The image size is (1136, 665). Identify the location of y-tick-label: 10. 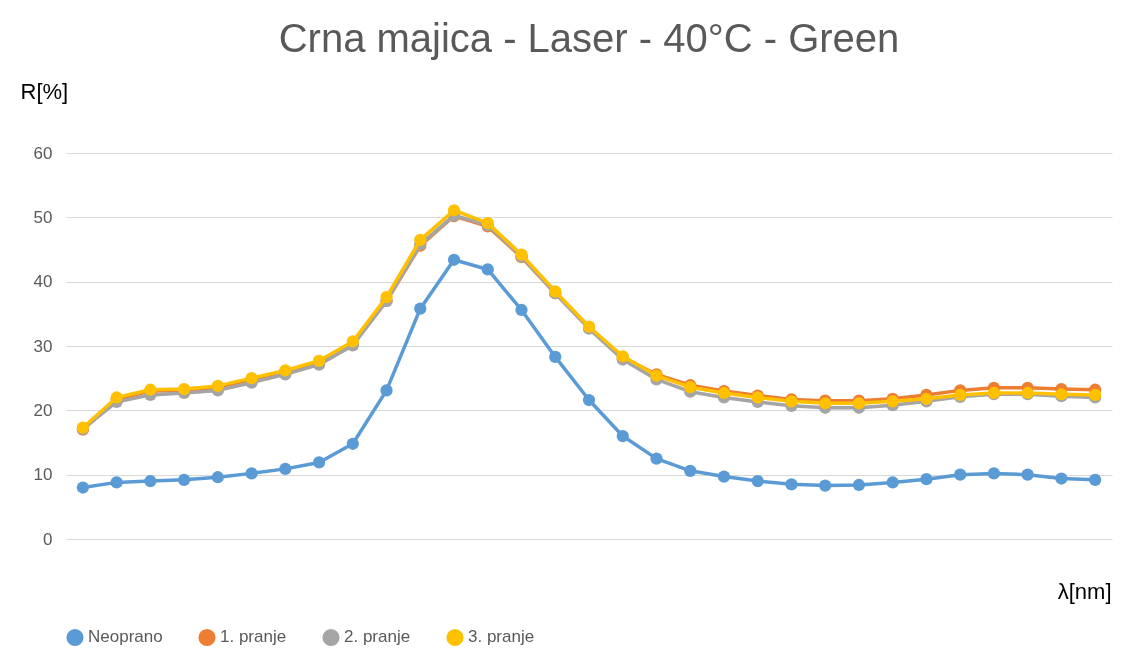
(43, 475).